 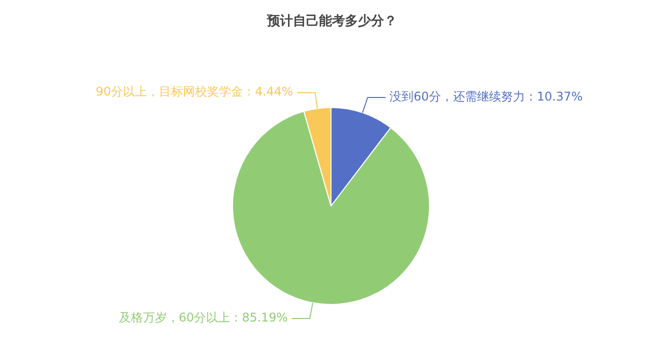 What do you see at coordinates (332, 21) in the screenshot?
I see `chart-title: 预计自己能考多少分？` at bounding box center [332, 21].